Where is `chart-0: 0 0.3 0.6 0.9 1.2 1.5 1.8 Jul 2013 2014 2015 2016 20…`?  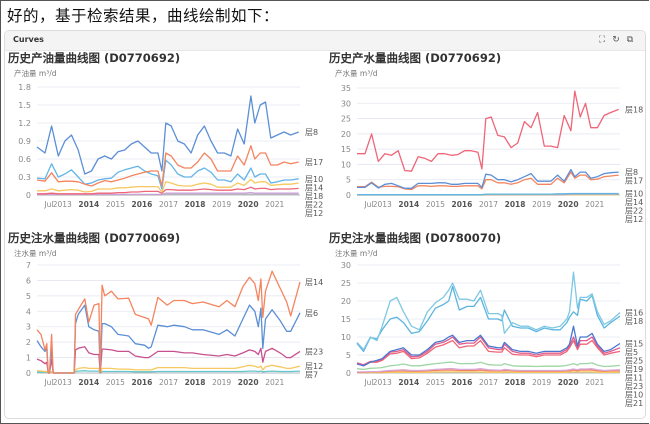 chart-0: 0 0.3 0.6 0.9 1.2 1.5 1.8 Jul 2013 2014 2015 2016 20… is located at coordinates (170, 150).